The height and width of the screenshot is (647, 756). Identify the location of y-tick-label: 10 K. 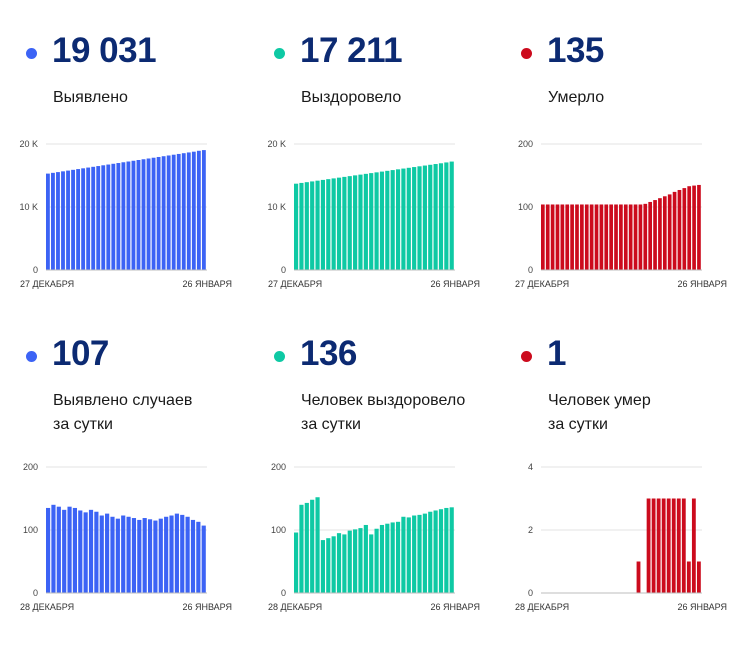
(276, 207).